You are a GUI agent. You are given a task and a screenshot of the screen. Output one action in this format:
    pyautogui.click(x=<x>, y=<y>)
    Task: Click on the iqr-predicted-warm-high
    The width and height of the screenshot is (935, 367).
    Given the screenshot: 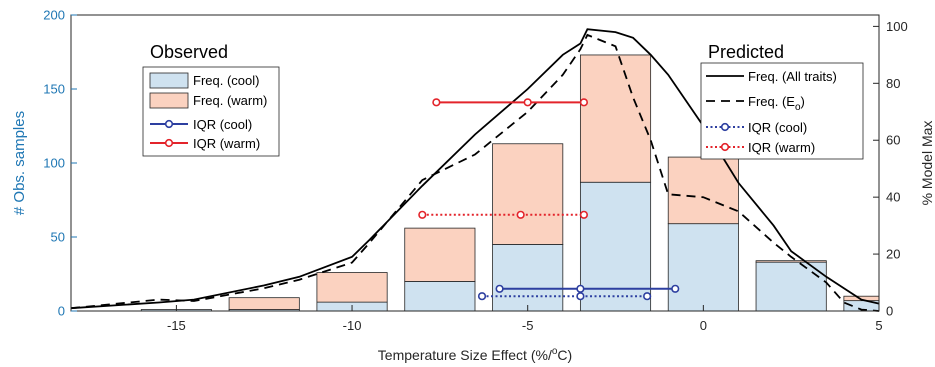 What is the action you would take?
    pyautogui.click(x=584, y=214)
    